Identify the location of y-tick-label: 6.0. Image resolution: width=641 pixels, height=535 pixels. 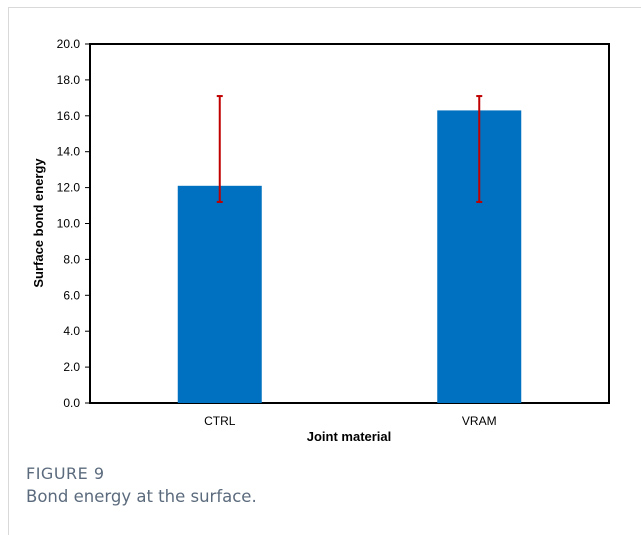
(71, 295).